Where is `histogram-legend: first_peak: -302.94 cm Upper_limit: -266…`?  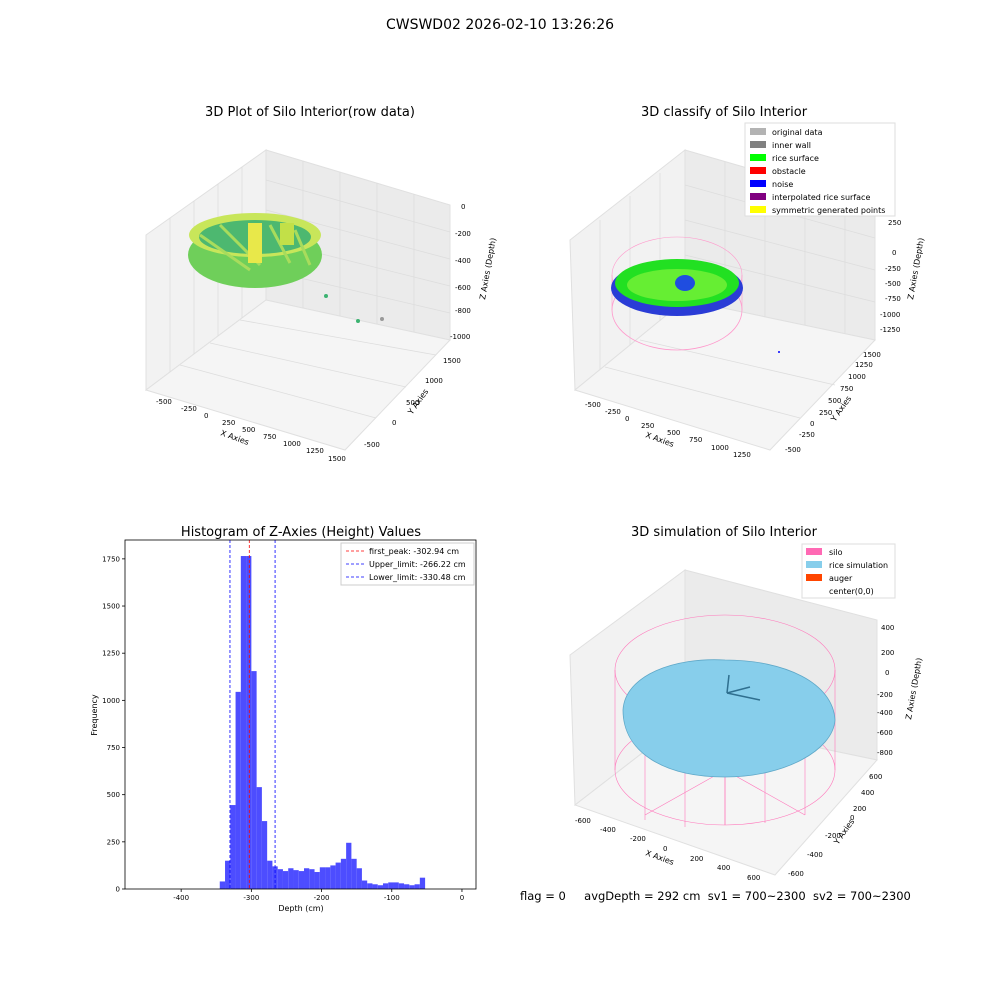
histogram-legend: first_peak: -302.94 cm Upper_limit: -266… is located at coordinates (407, 564).